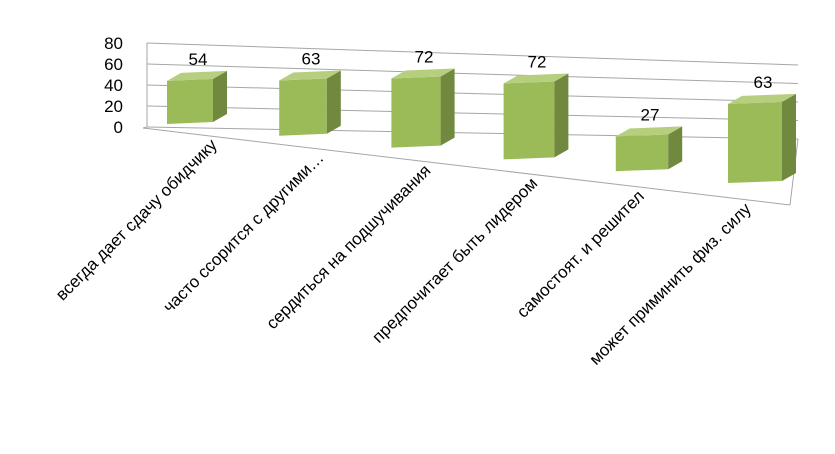  I want to click on data-labels: 54 63 72 72 27 63, so click(481, 85).